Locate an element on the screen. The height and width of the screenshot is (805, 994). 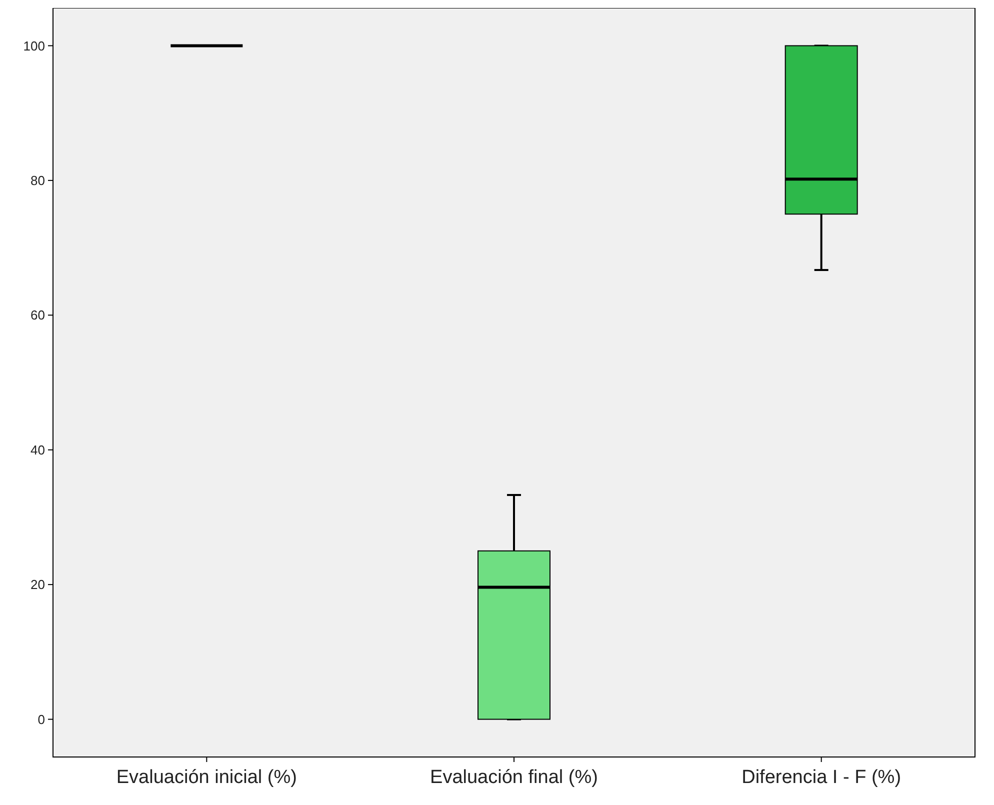
x-tick-label: Evaluación inicial (%) is located at coordinates (206, 777).